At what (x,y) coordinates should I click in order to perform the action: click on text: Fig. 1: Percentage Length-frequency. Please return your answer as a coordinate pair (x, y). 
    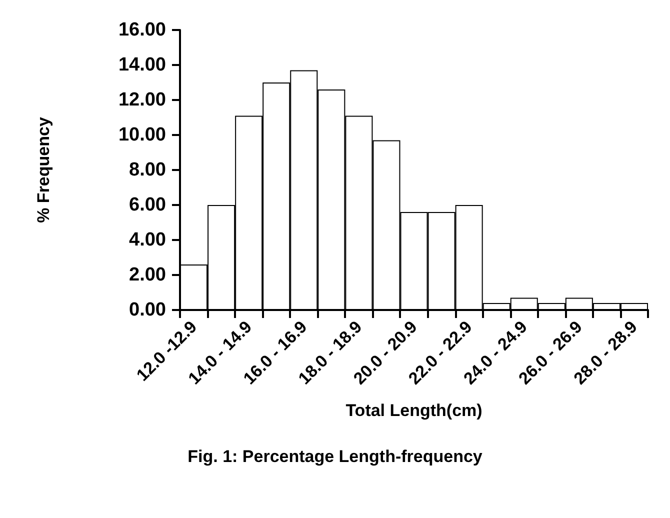
    Looking at the image, I should click on (335, 456).